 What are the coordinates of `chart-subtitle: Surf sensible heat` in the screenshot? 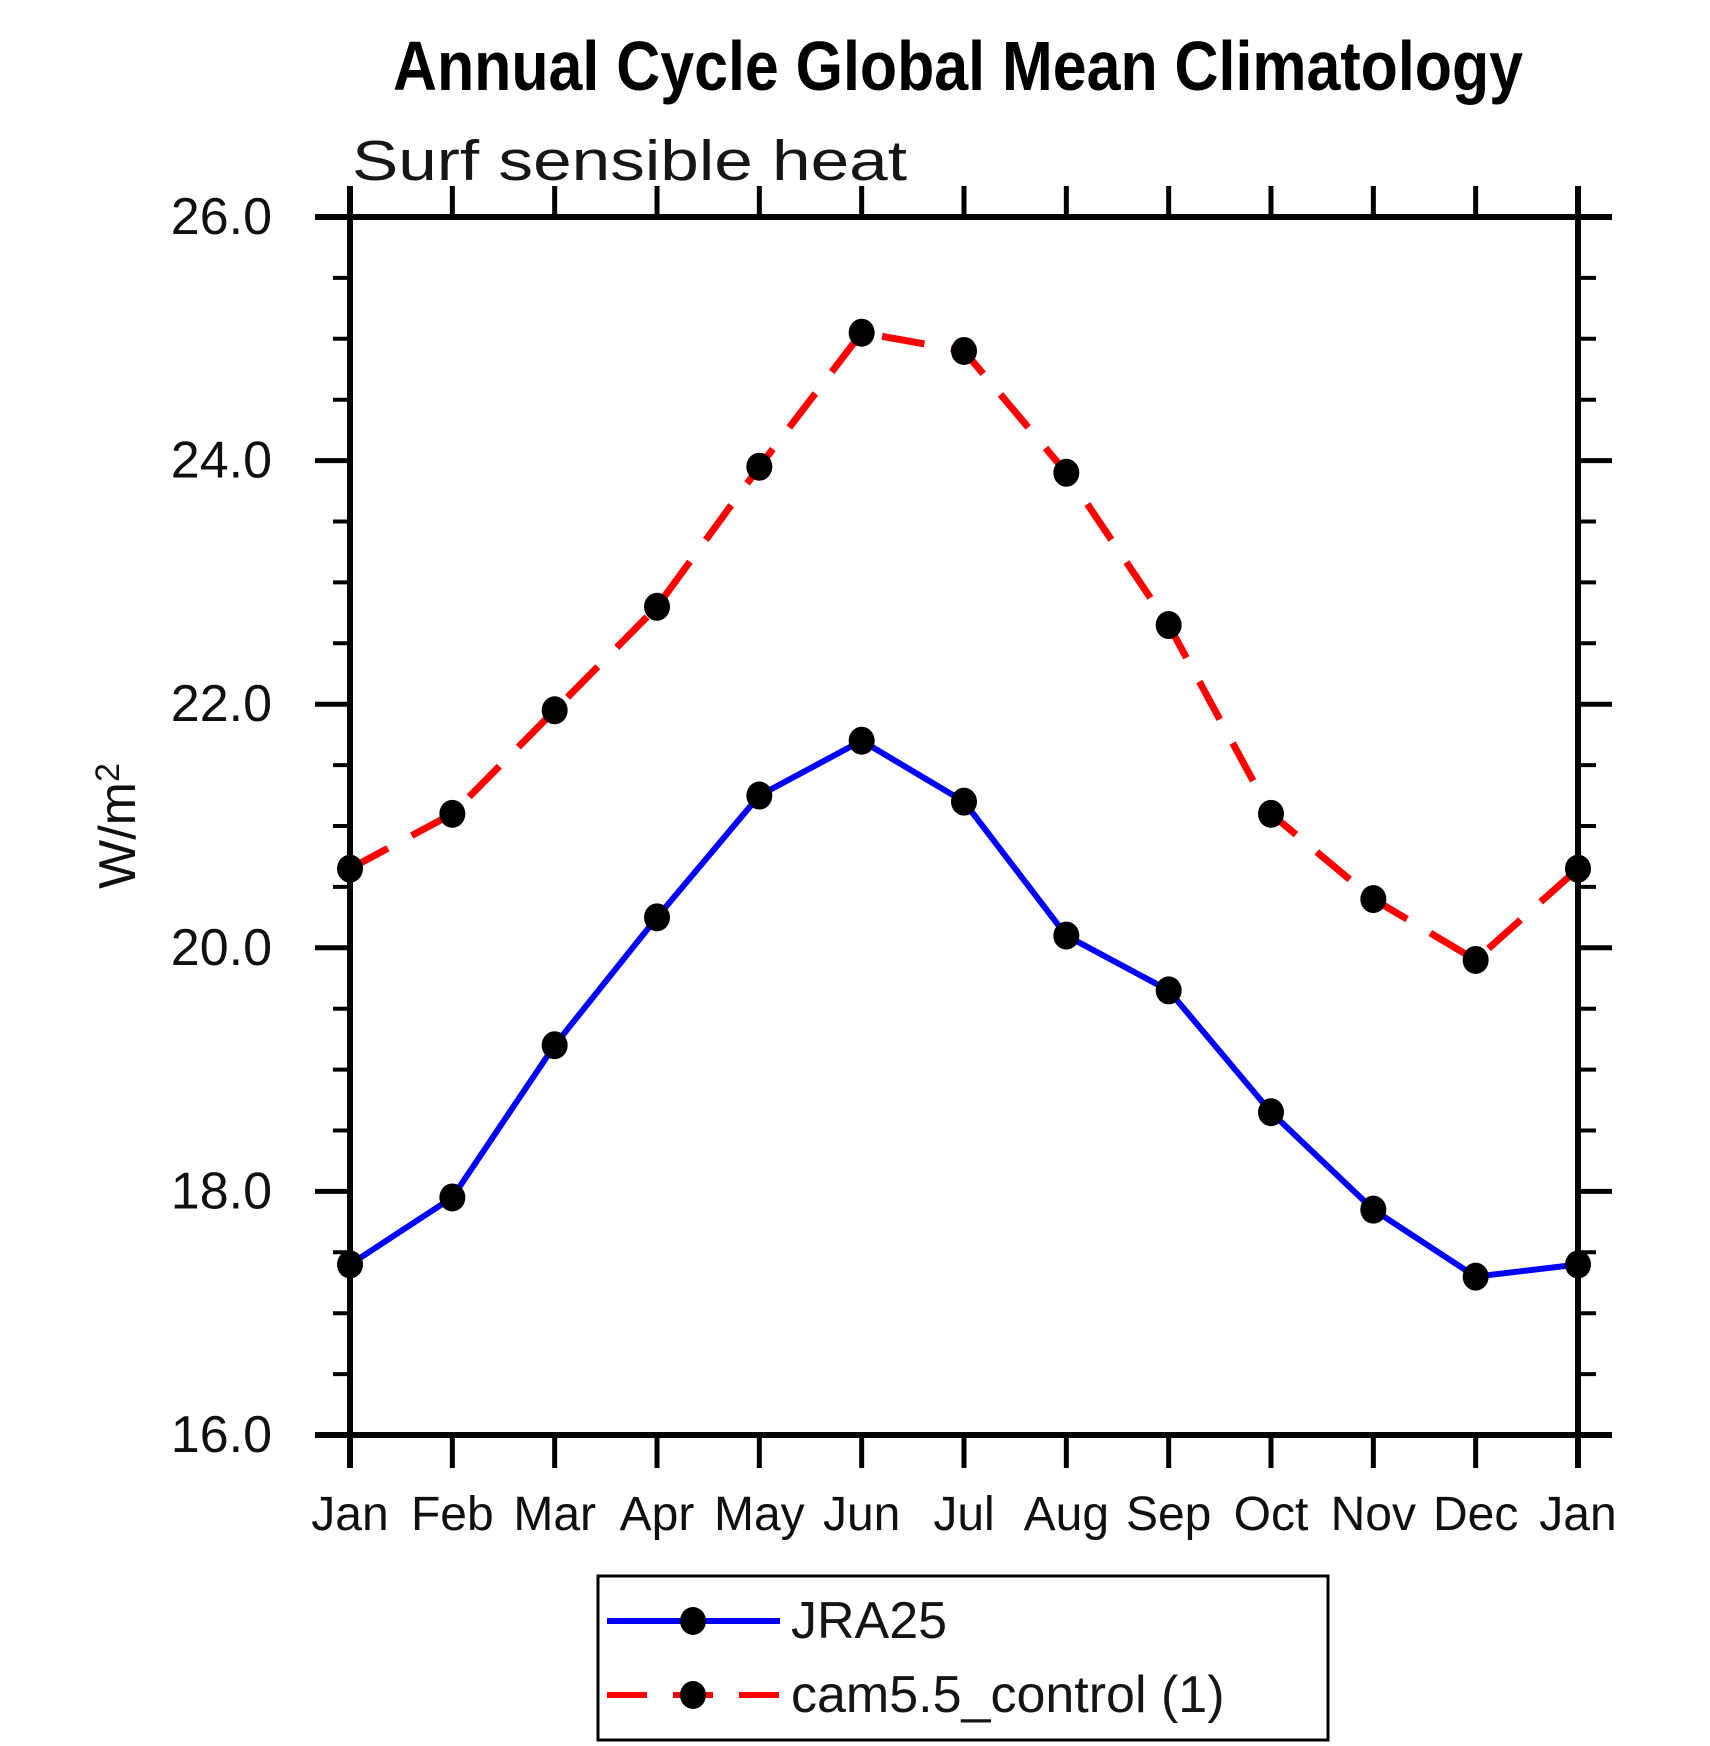 It's located at (629, 161).